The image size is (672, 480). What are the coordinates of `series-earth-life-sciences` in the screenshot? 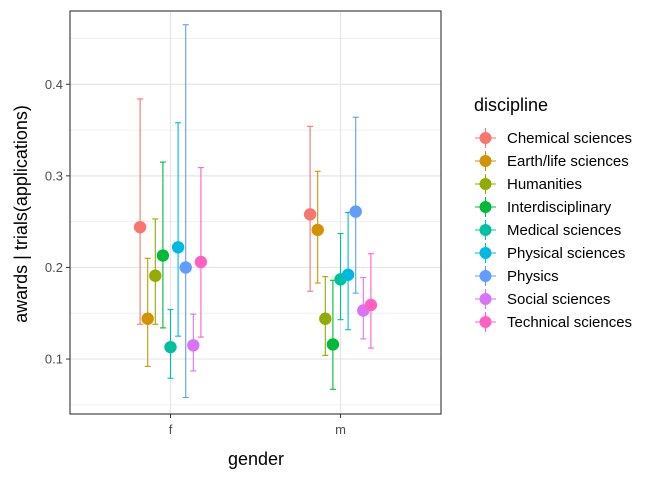 It's located at (232, 268).